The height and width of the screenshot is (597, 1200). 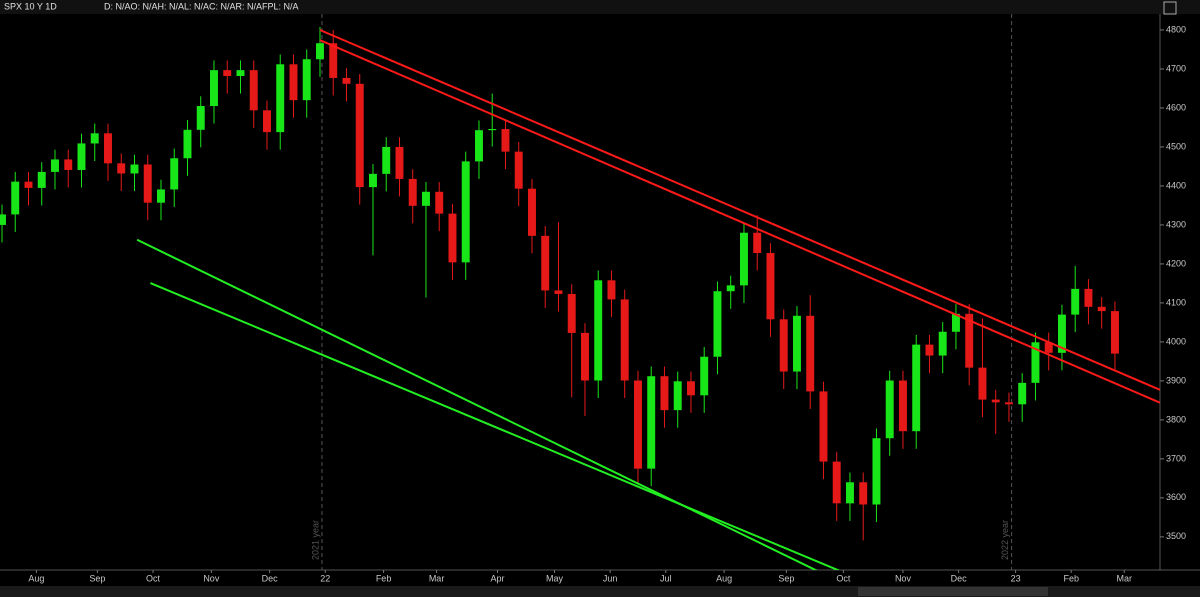 What do you see at coordinates (666, 578) in the screenshot?
I see `x-tick-label: Jul` at bounding box center [666, 578].